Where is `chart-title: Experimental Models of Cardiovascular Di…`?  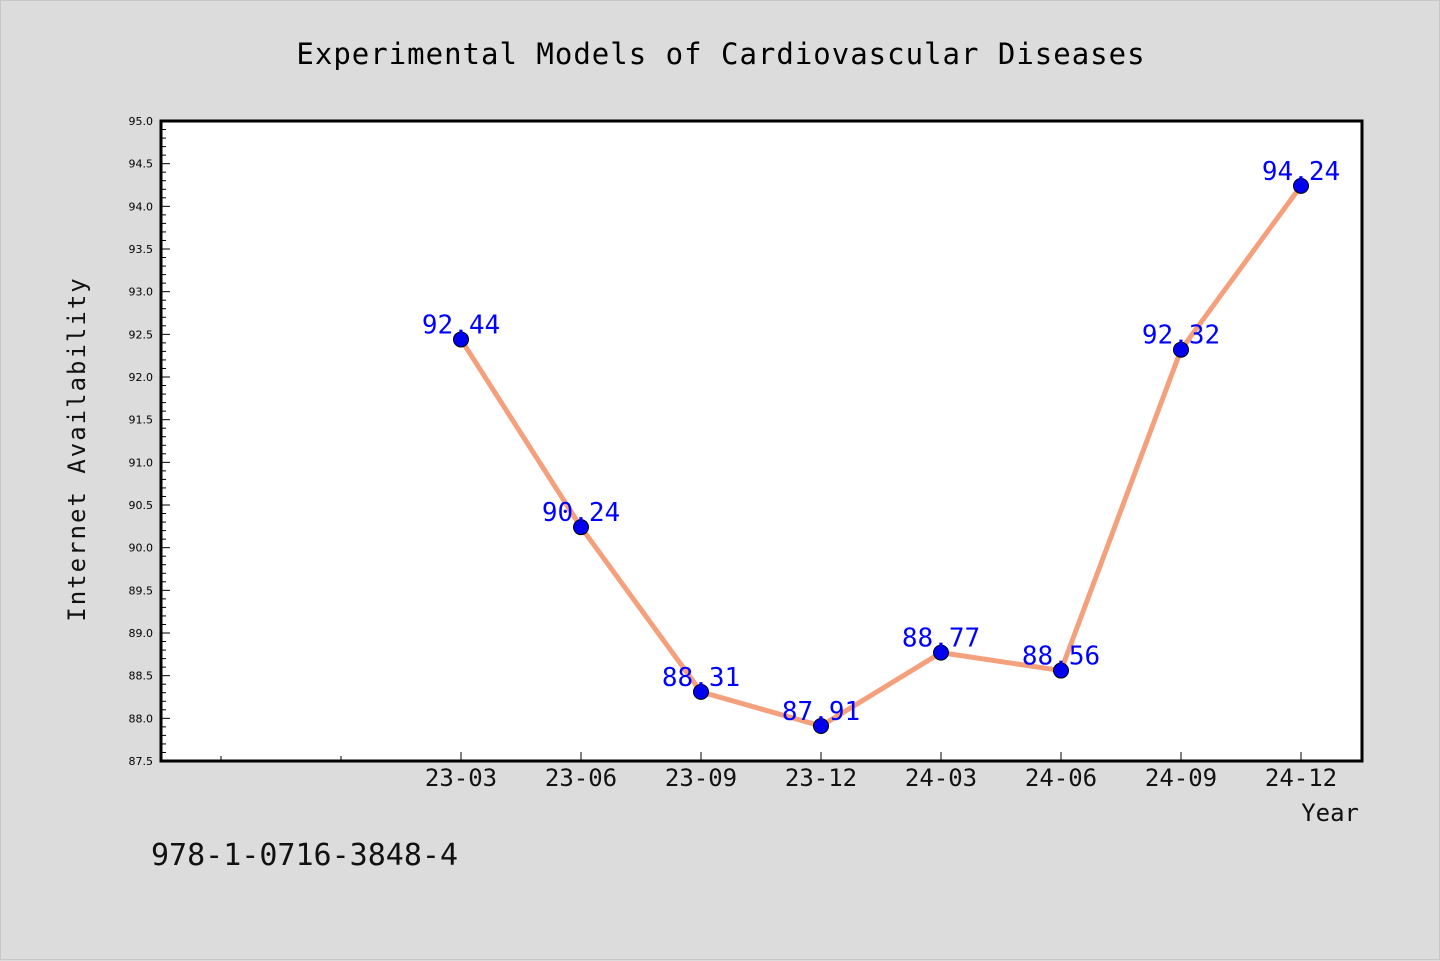
chart-title: Experimental Models of Cardiovascular Di… is located at coordinates (720, 54).